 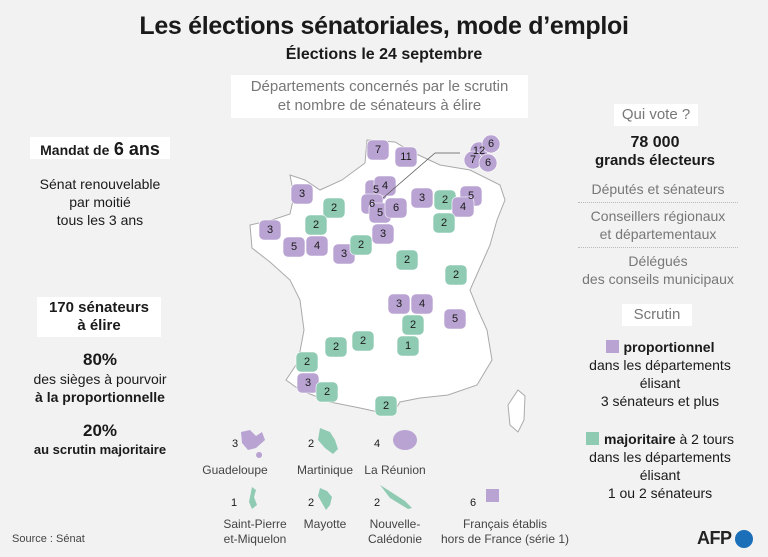 I want to click on subtitle: Élections le 24 septembre, so click(x=384, y=54).